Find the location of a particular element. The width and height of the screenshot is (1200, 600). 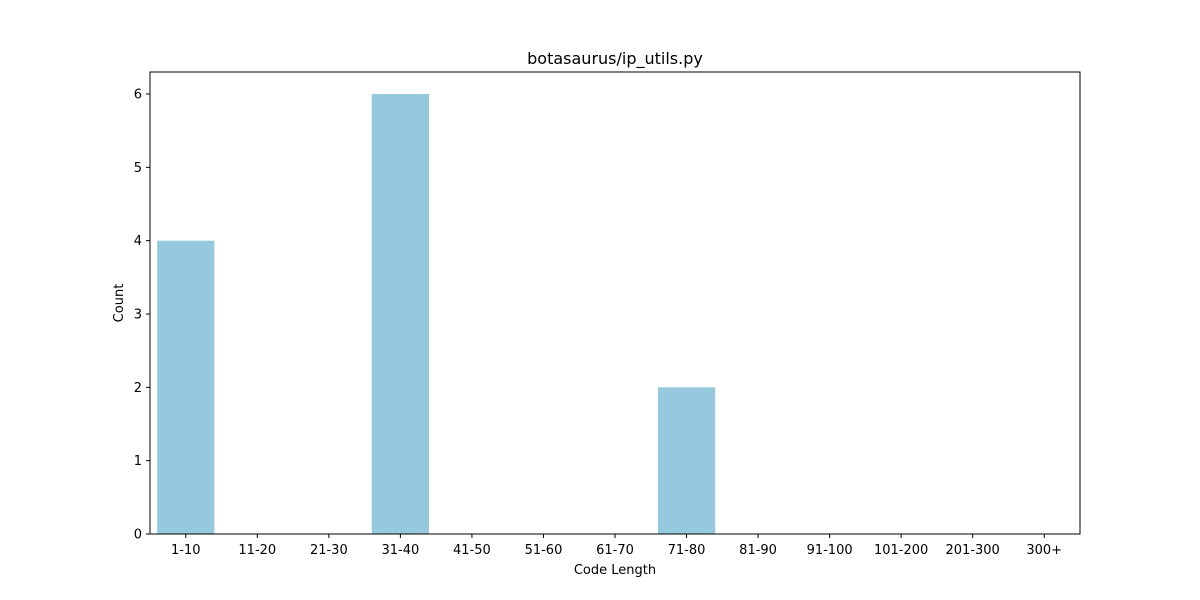

x-tick-label: 300+ is located at coordinates (1044, 550).